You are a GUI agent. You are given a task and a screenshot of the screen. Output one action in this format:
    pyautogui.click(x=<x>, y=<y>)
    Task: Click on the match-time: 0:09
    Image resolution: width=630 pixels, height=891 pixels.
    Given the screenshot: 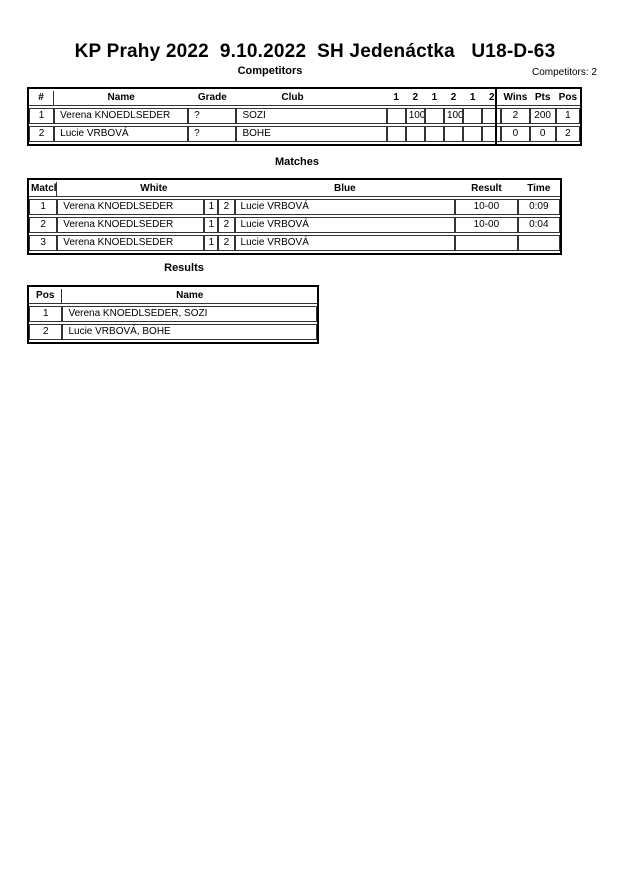 What is the action you would take?
    pyautogui.click(x=538, y=207)
    